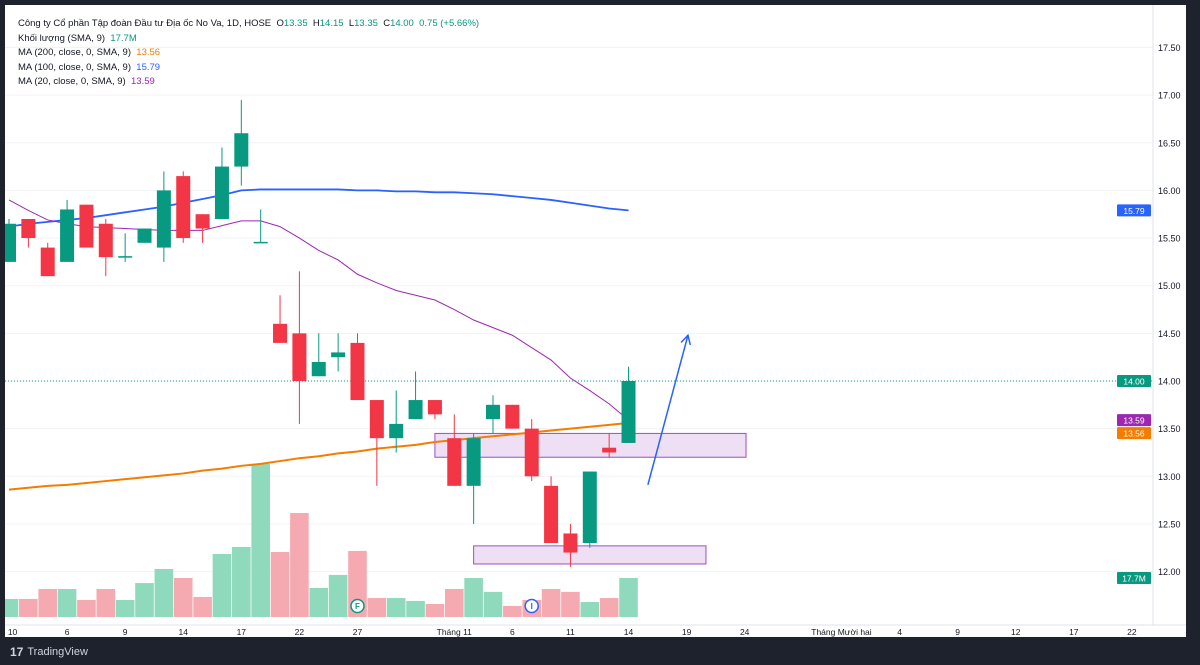  I want to click on event-marker-f: F, so click(357, 606).